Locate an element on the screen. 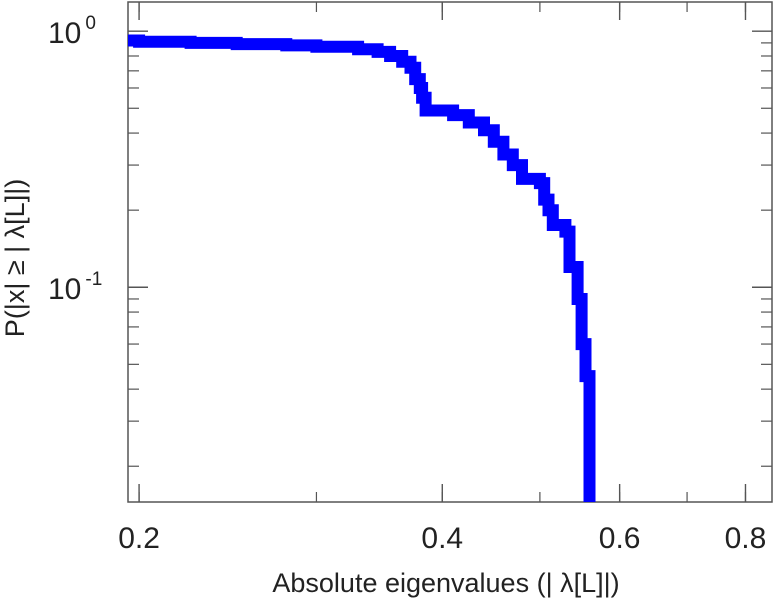  y-tick-label: 10 -1 is located at coordinates (75, 287).